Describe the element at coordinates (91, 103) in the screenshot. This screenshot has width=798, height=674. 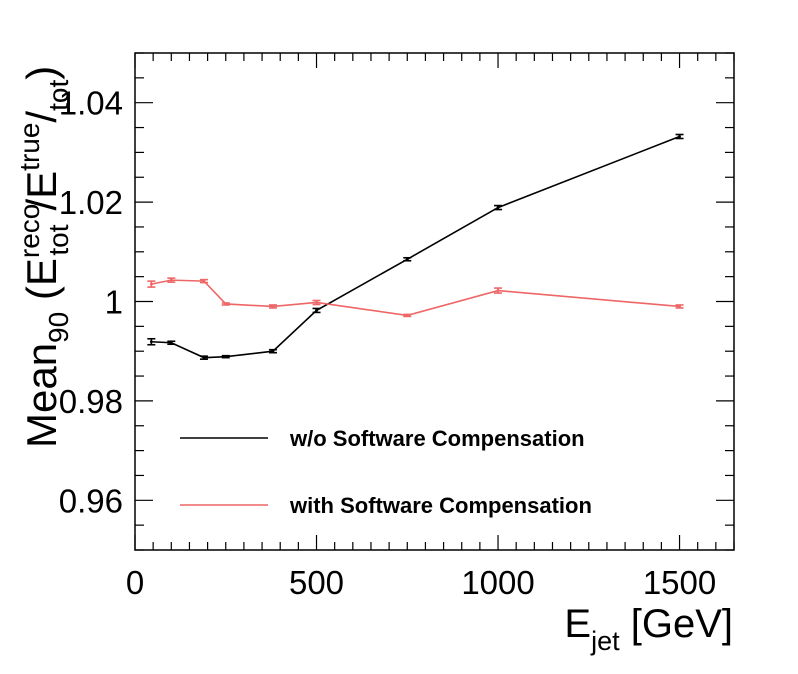
I see `y-tick-label: 1.04` at that location.